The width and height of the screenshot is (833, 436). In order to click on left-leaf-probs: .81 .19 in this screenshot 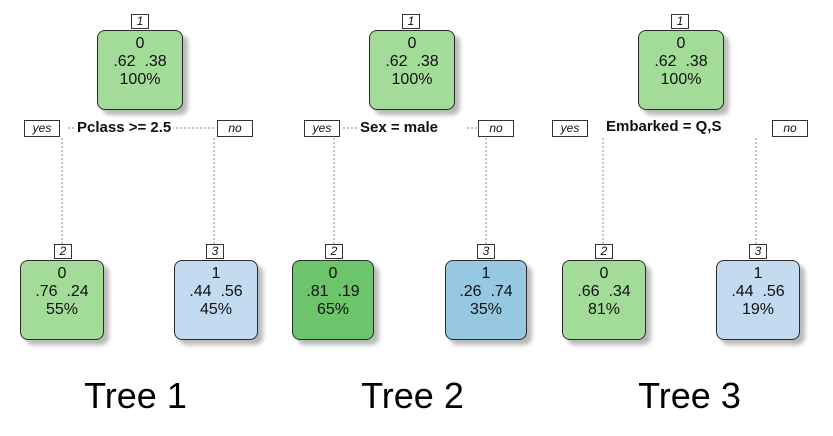, I will do `click(333, 291)`.